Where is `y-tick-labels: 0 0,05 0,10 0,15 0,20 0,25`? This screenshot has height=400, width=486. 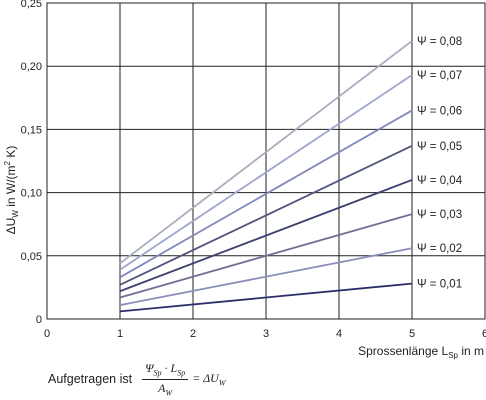
y-tick-labels: 0 0,05 0,10 0,15 0,20 0,25 is located at coordinates (31, 163).